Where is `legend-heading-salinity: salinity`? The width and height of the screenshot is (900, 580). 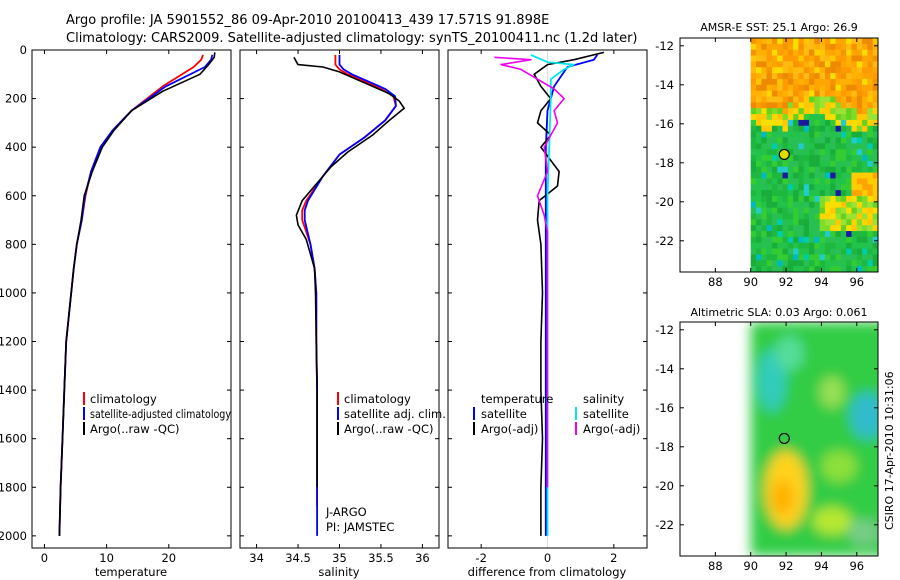 legend-heading-salinity: salinity is located at coordinates (603, 399).